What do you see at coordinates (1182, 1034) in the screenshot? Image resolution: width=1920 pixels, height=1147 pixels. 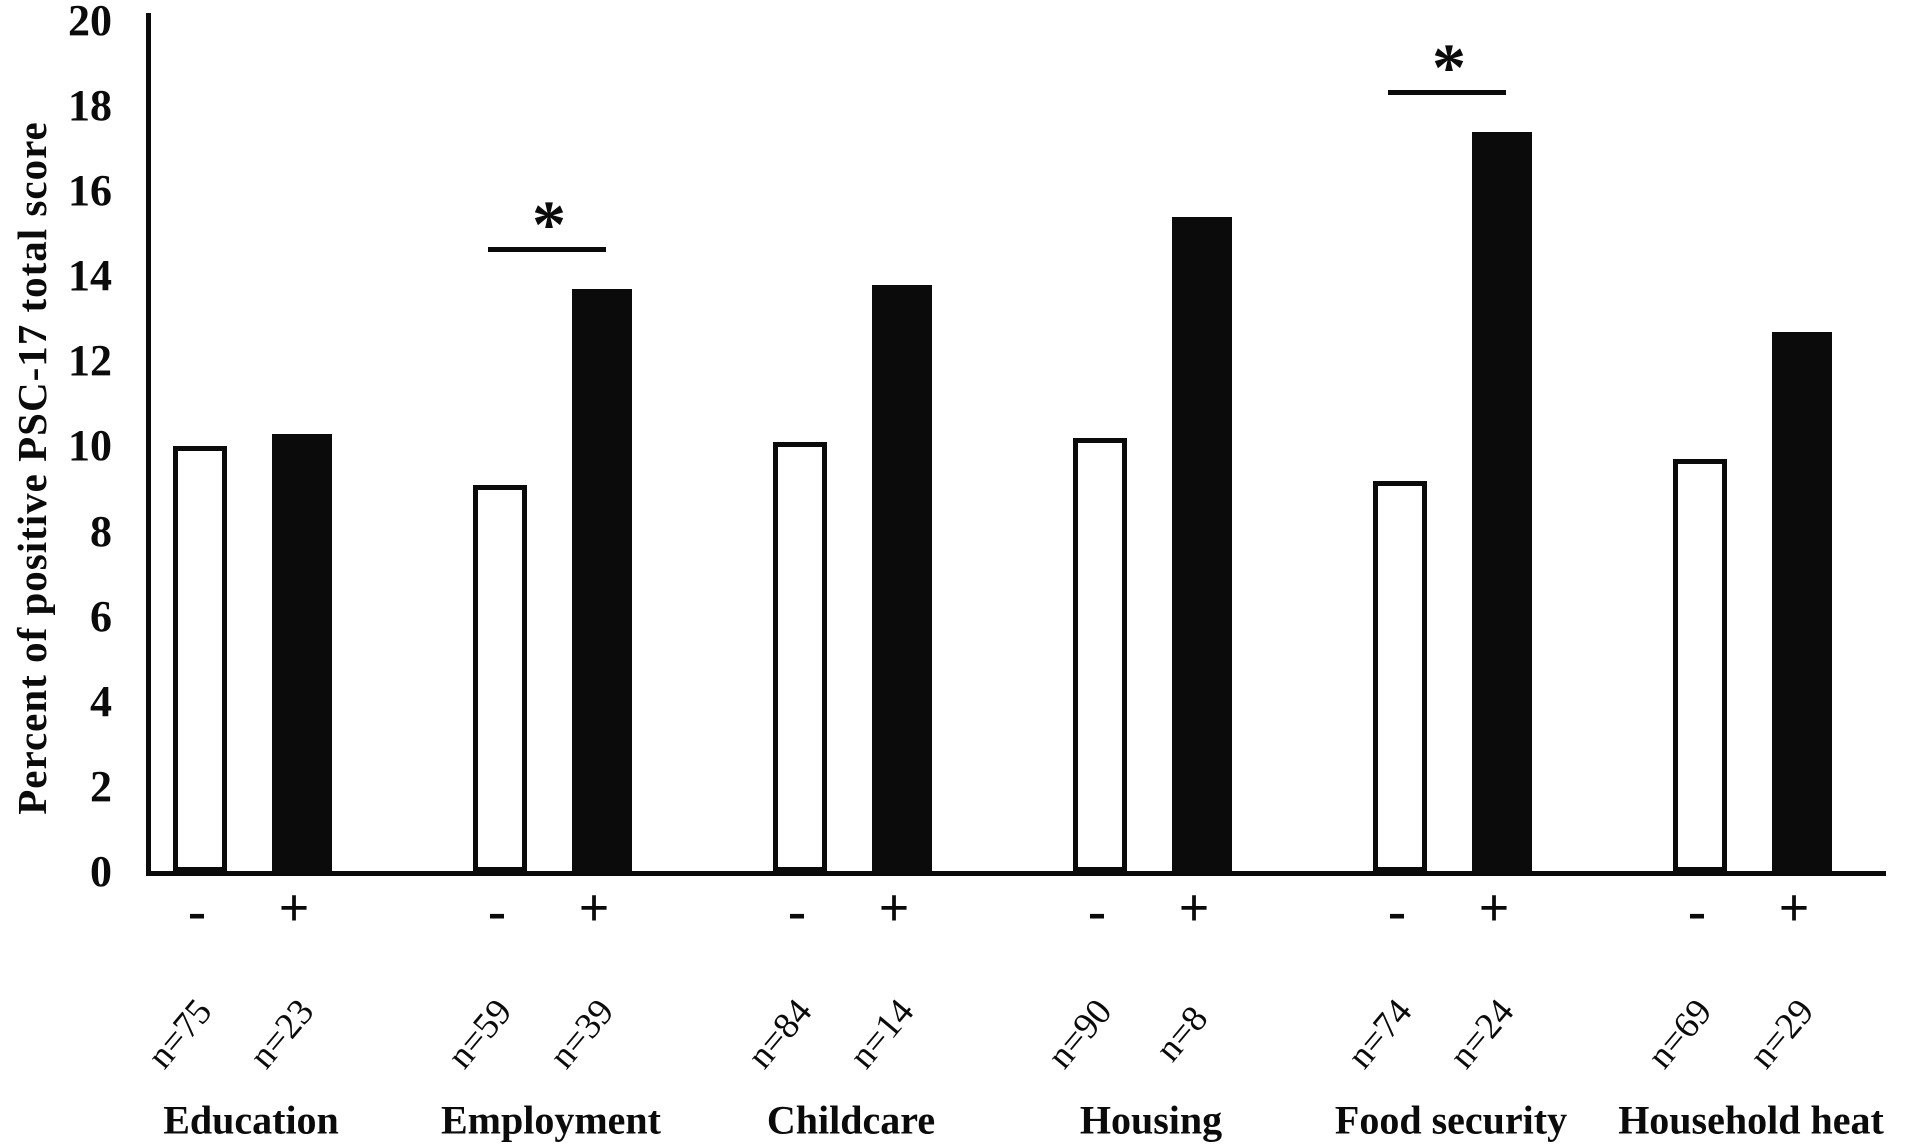 I see `n-label-housing-plus: n=8` at bounding box center [1182, 1034].